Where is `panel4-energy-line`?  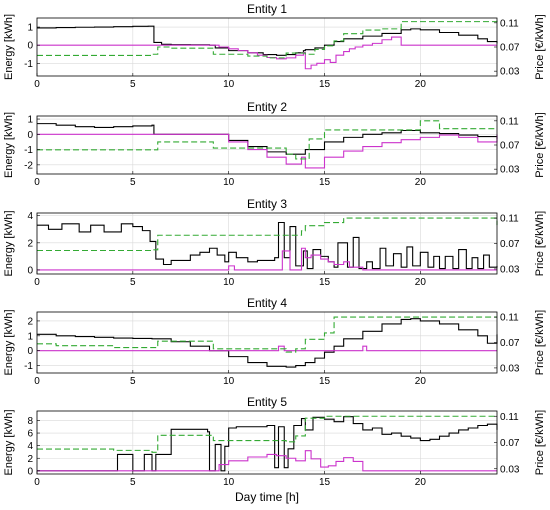 panel4-energy-line is located at coordinates (267, 343).